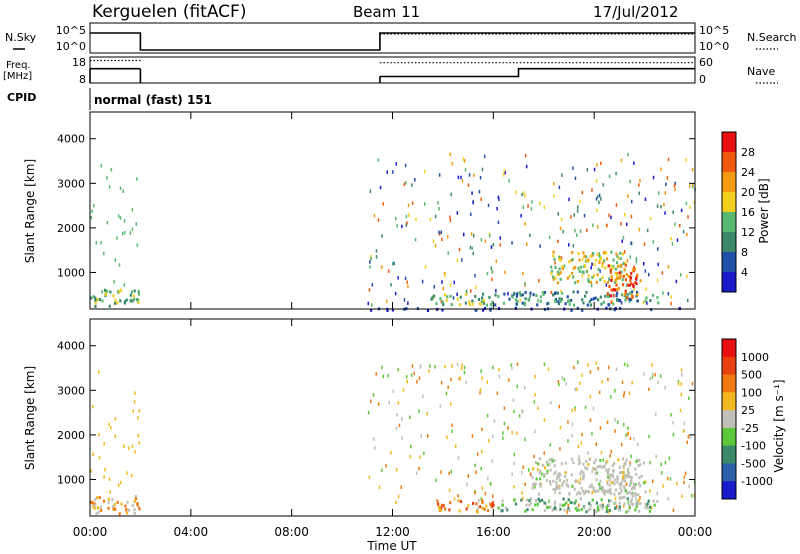 The height and width of the screenshot is (554, 800). Describe the element at coordinates (757, 481) in the screenshot. I see `colorbar-tick-label: -1000` at that location.